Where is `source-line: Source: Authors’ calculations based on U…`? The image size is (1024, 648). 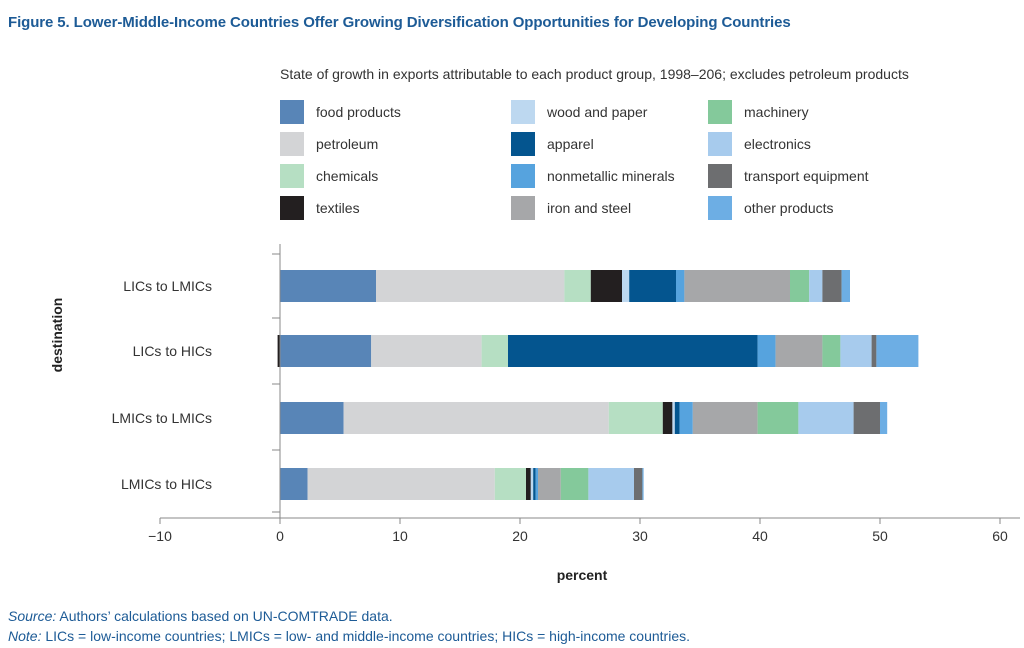
source-line: Source: Authors’ calculations based on U… is located at coordinates (200, 616).